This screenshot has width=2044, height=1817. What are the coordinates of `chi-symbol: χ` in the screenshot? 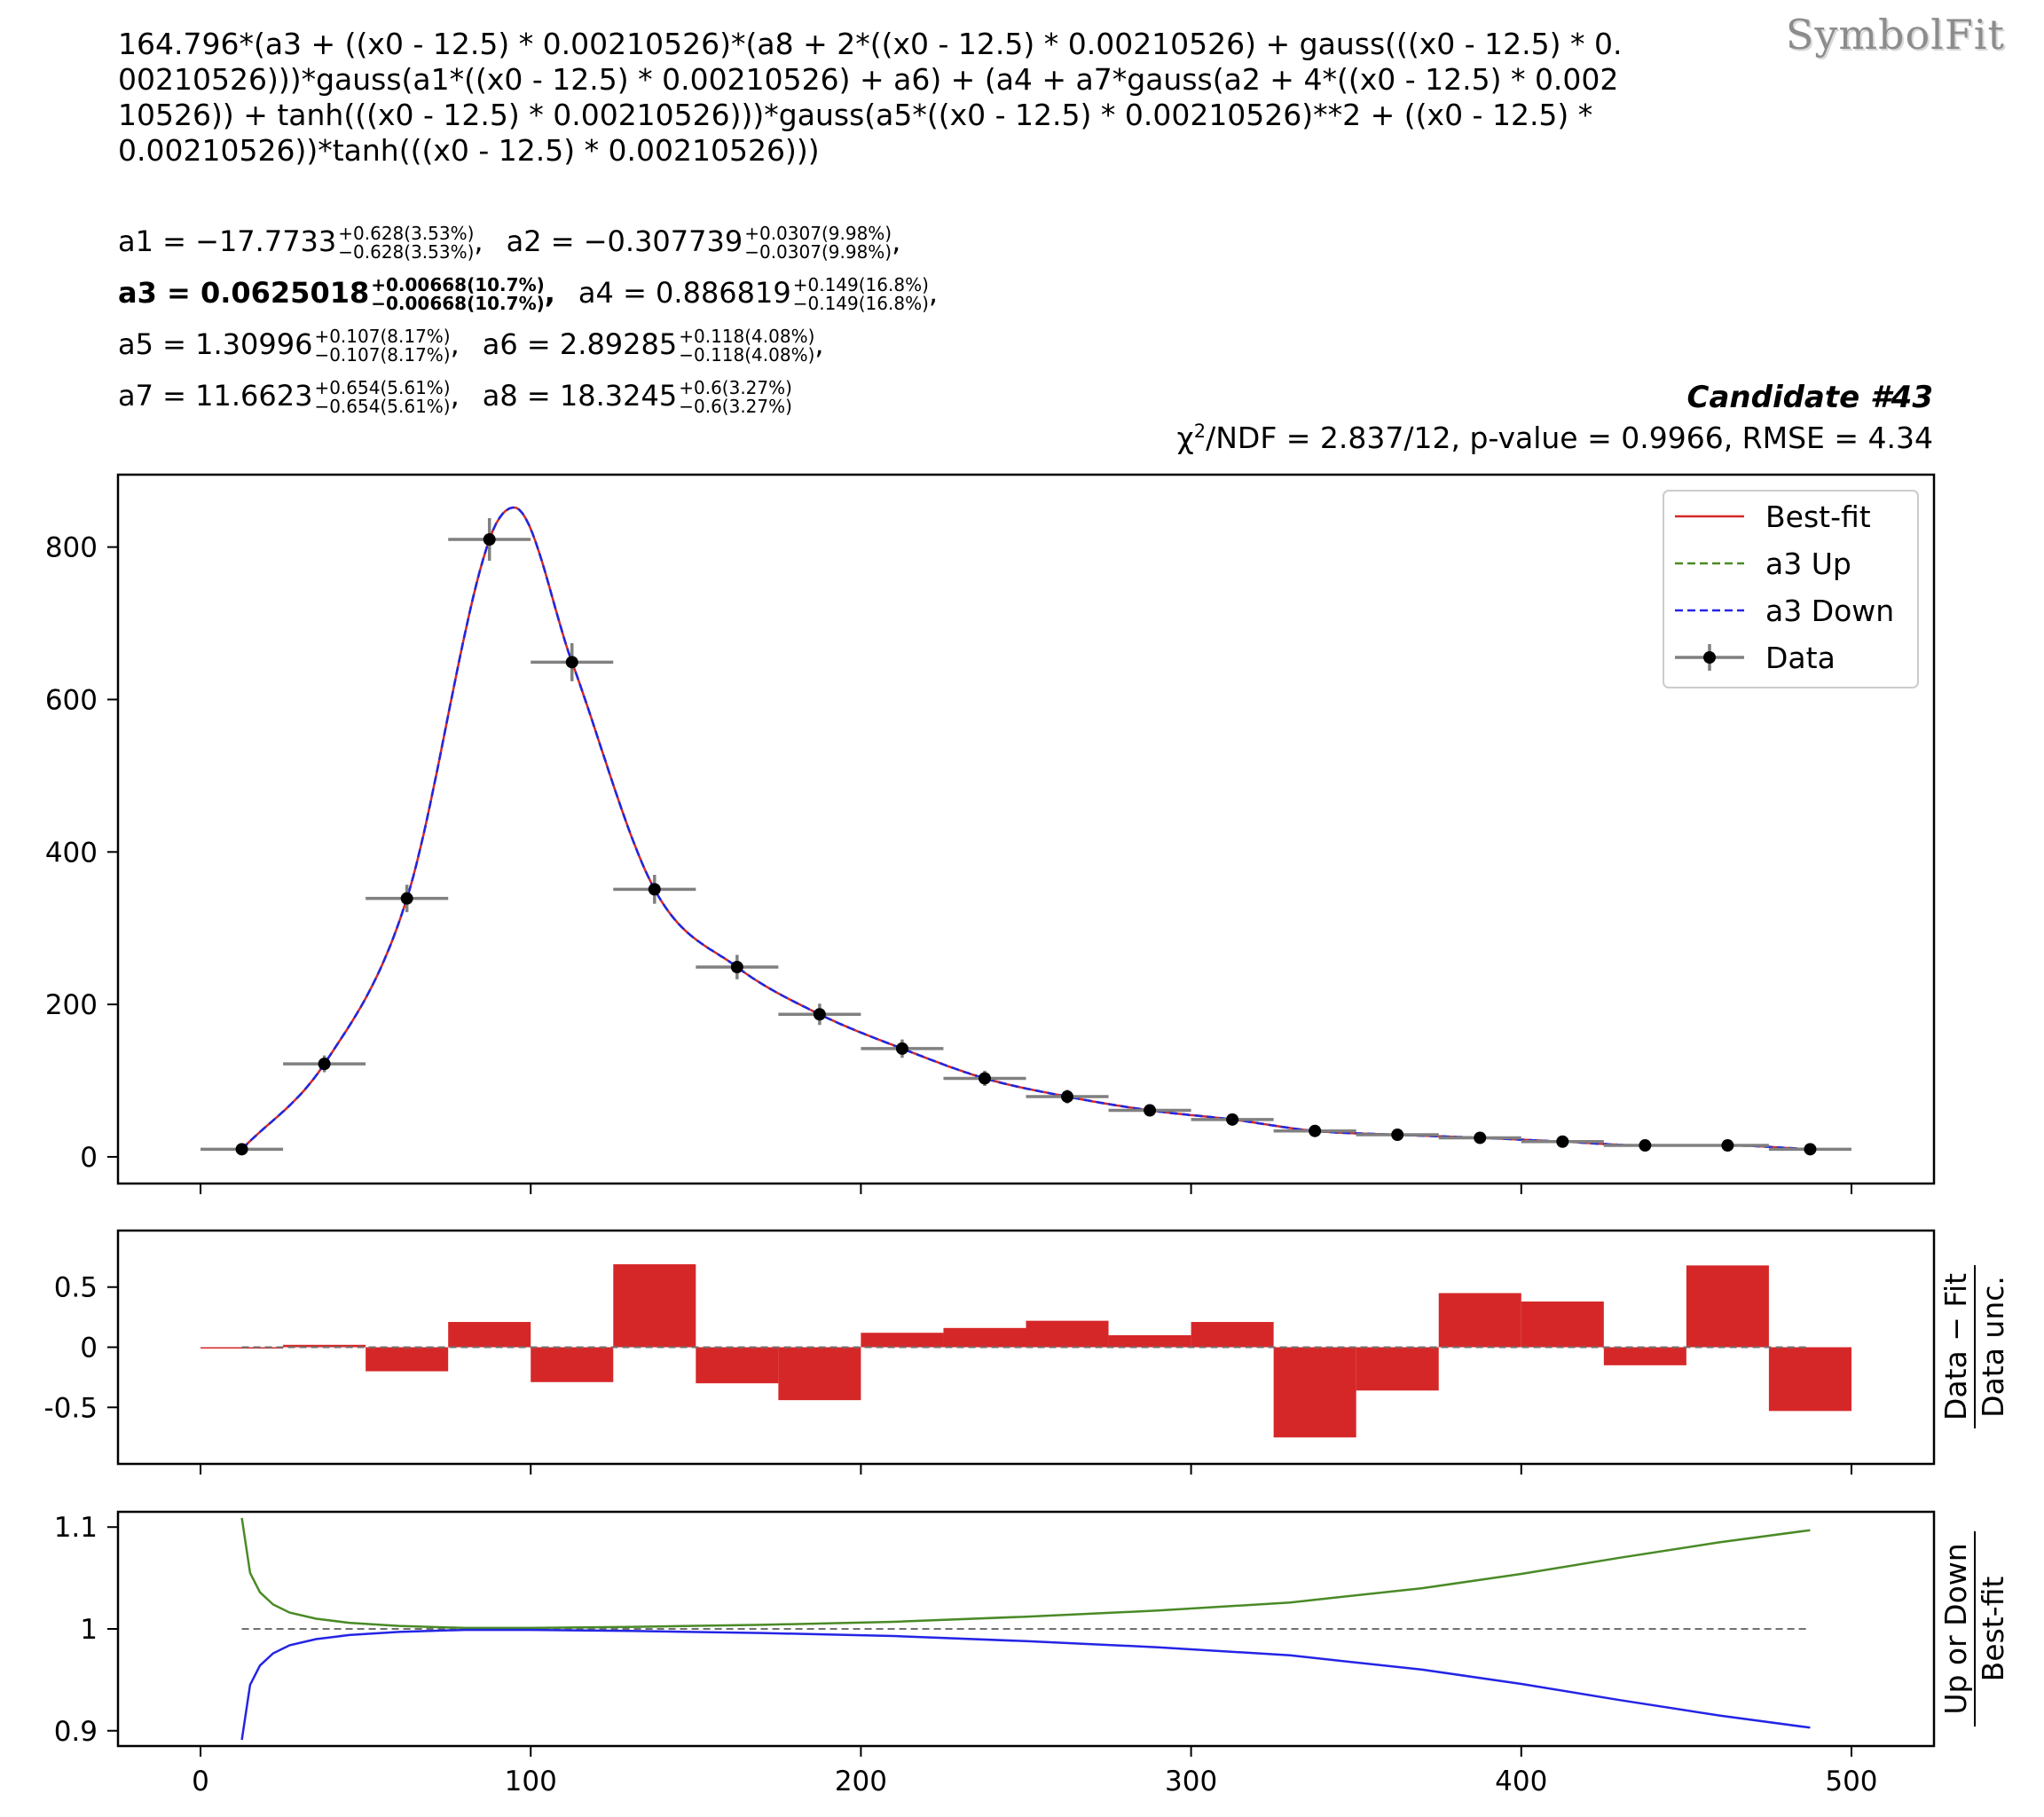 It's located at (1185, 438).